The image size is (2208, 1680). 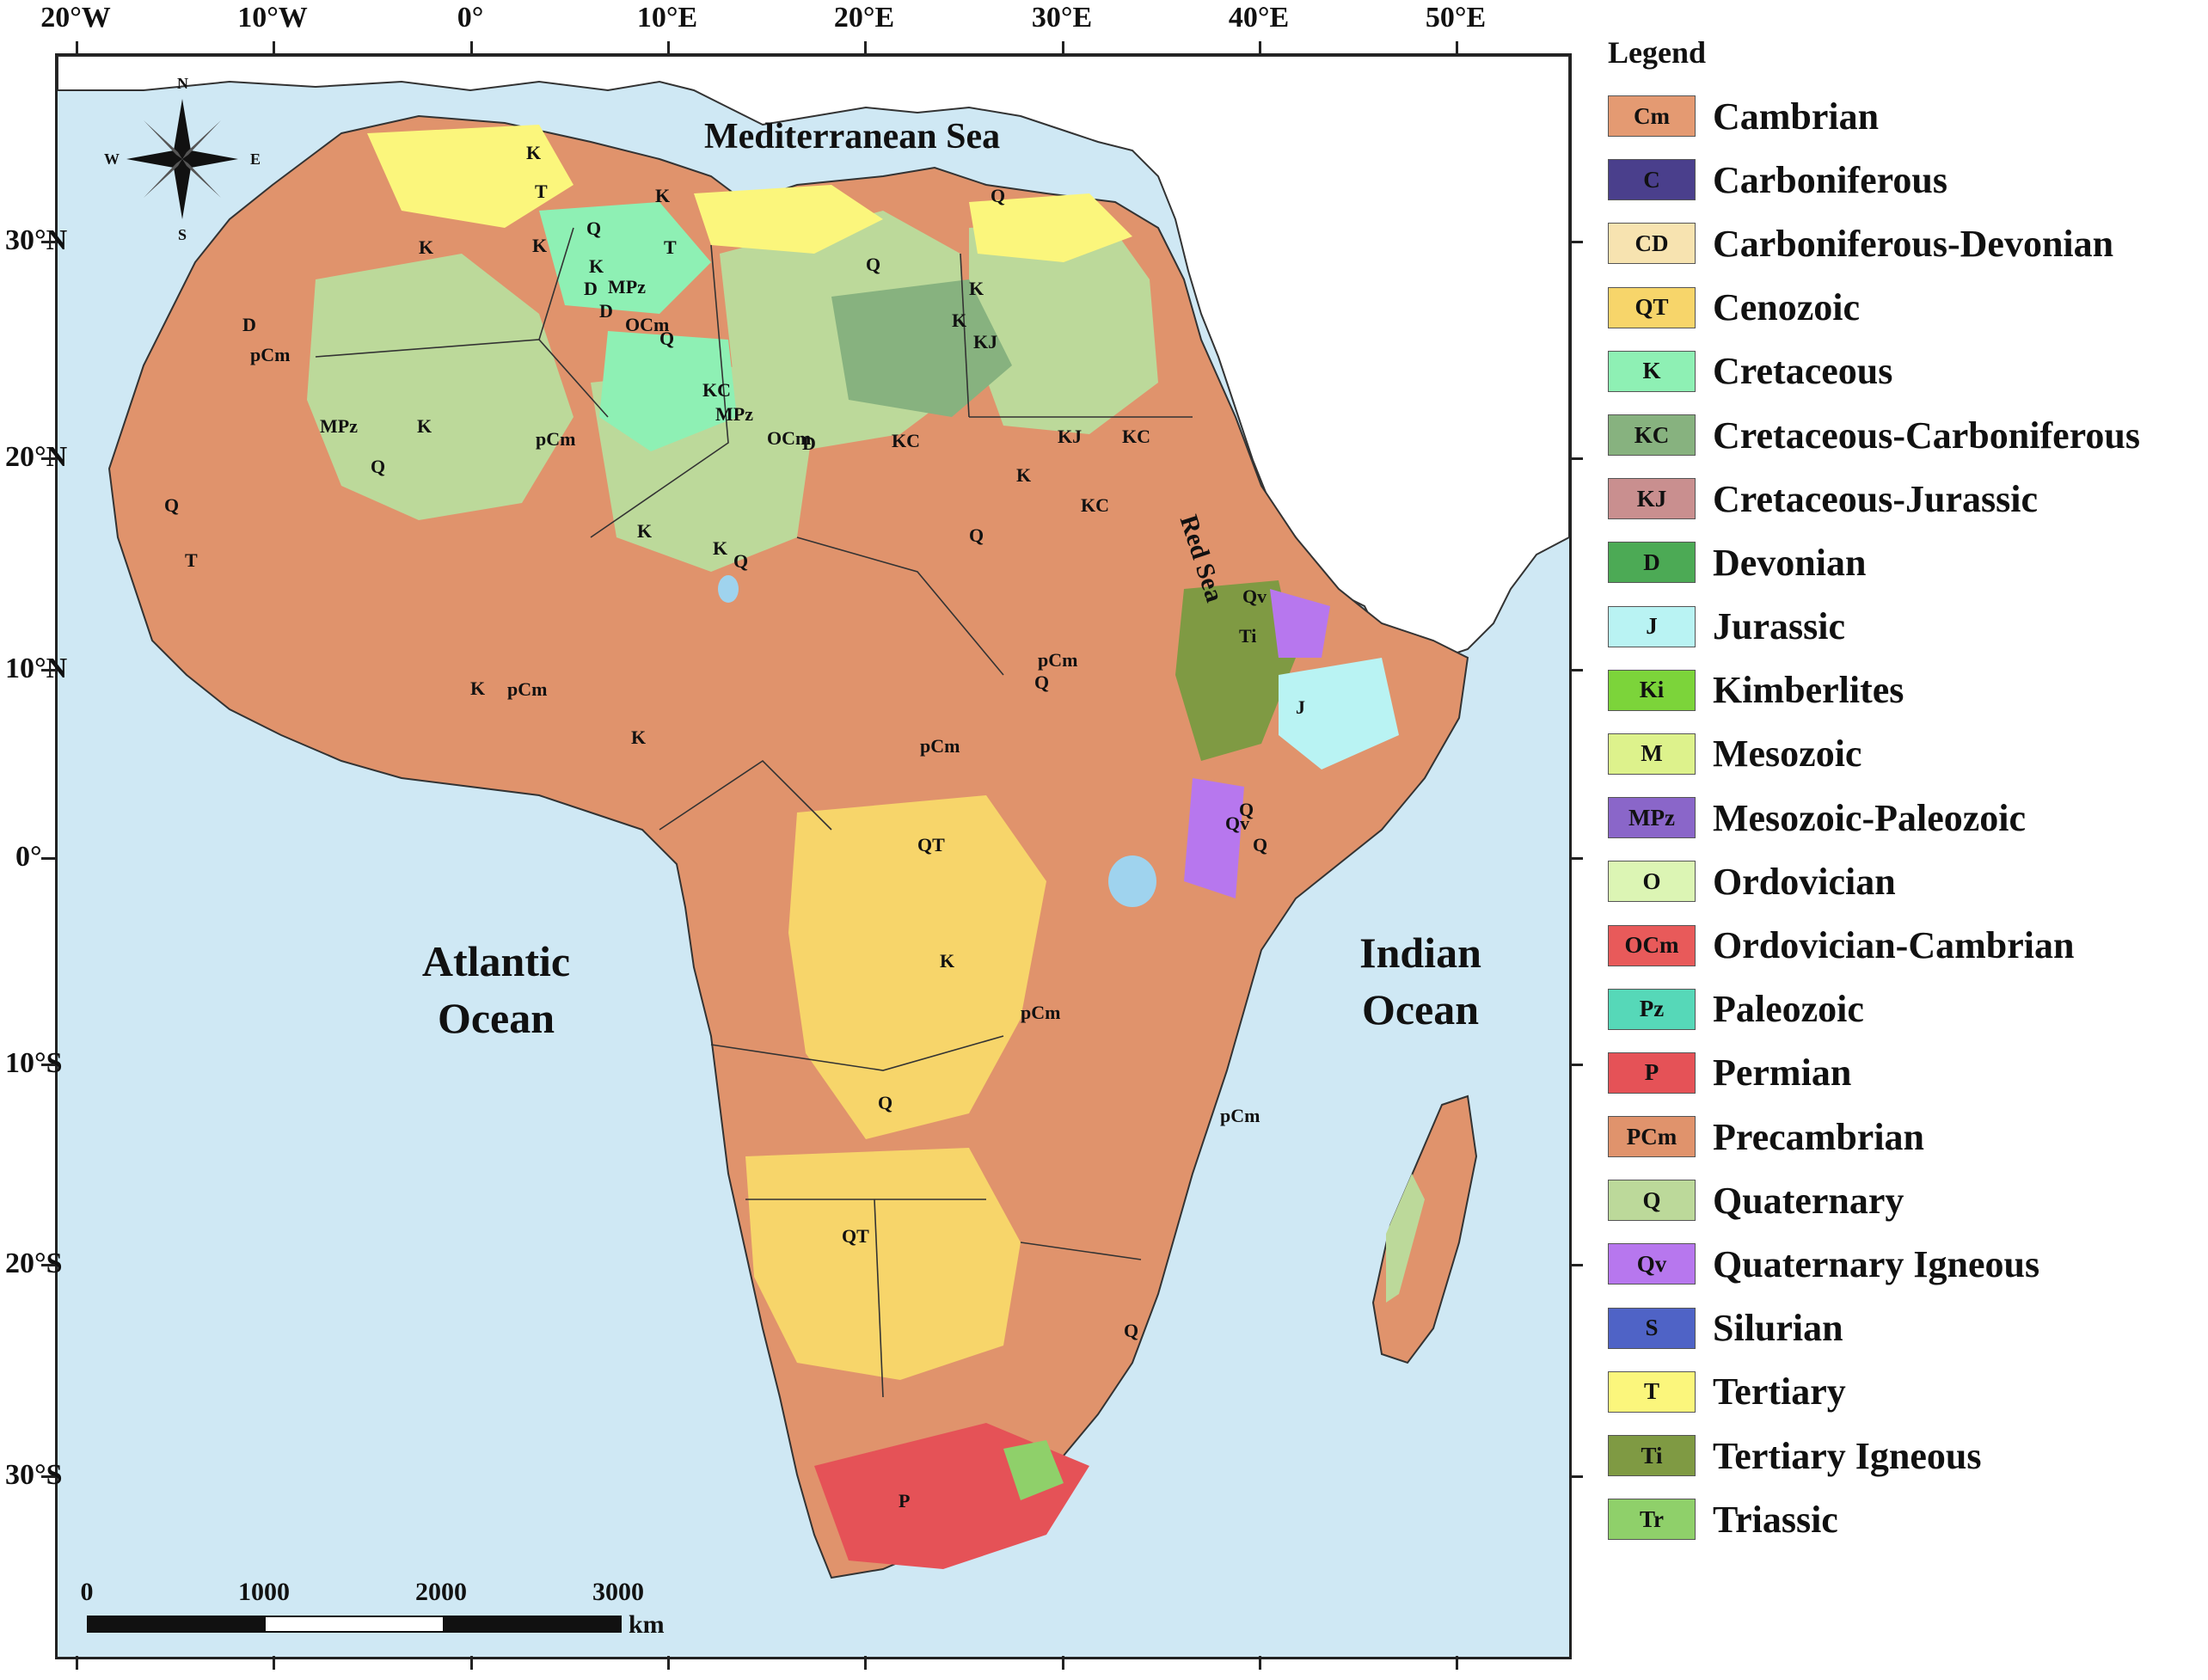 I want to click on madagascar-west-coast, so click(x=1405, y=1239).